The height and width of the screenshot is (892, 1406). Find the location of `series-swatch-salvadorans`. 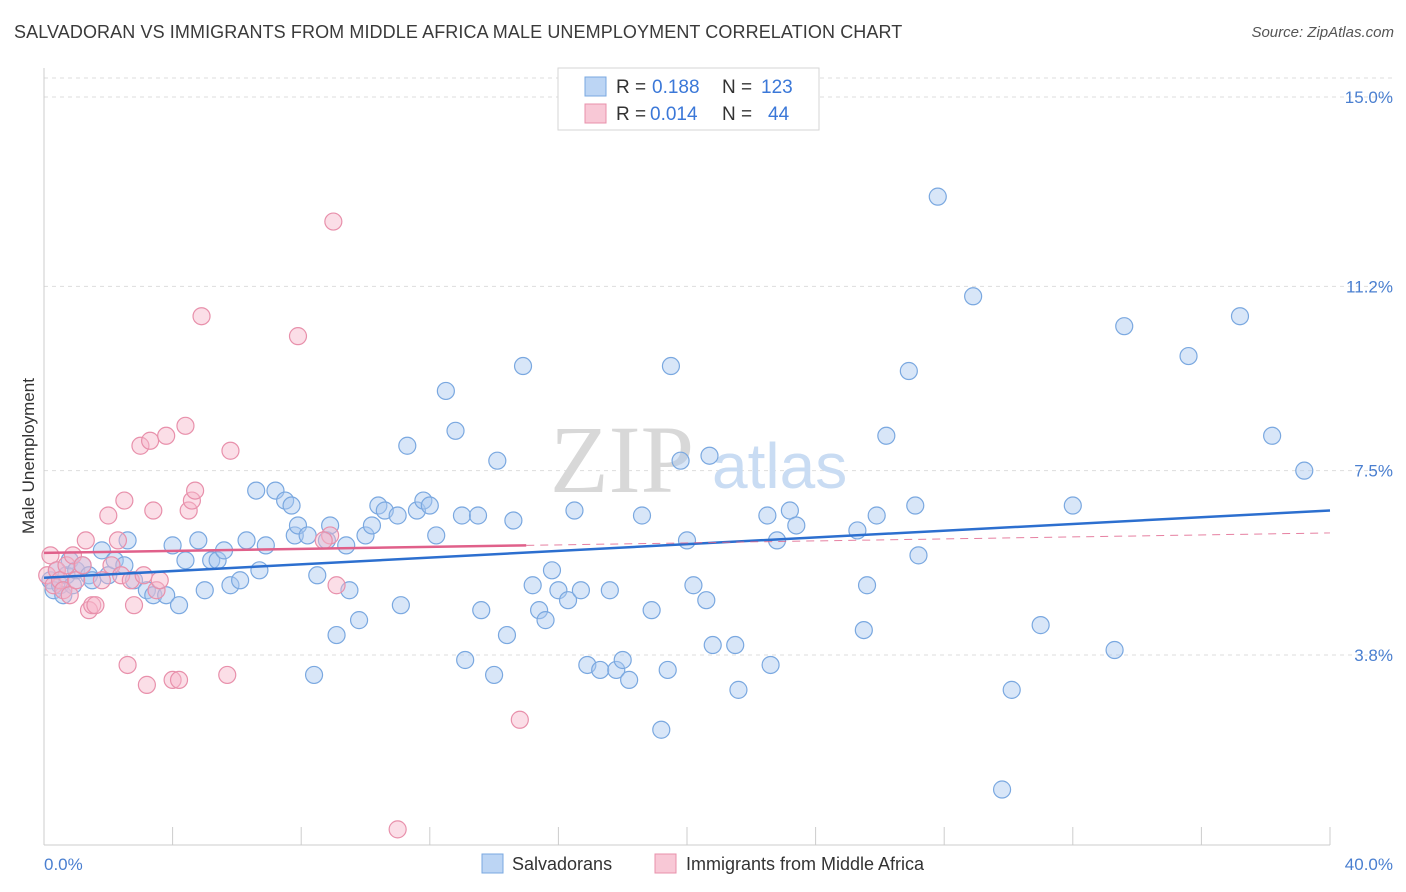

series-swatch-salvadorans is located at coordinates (492, 863).